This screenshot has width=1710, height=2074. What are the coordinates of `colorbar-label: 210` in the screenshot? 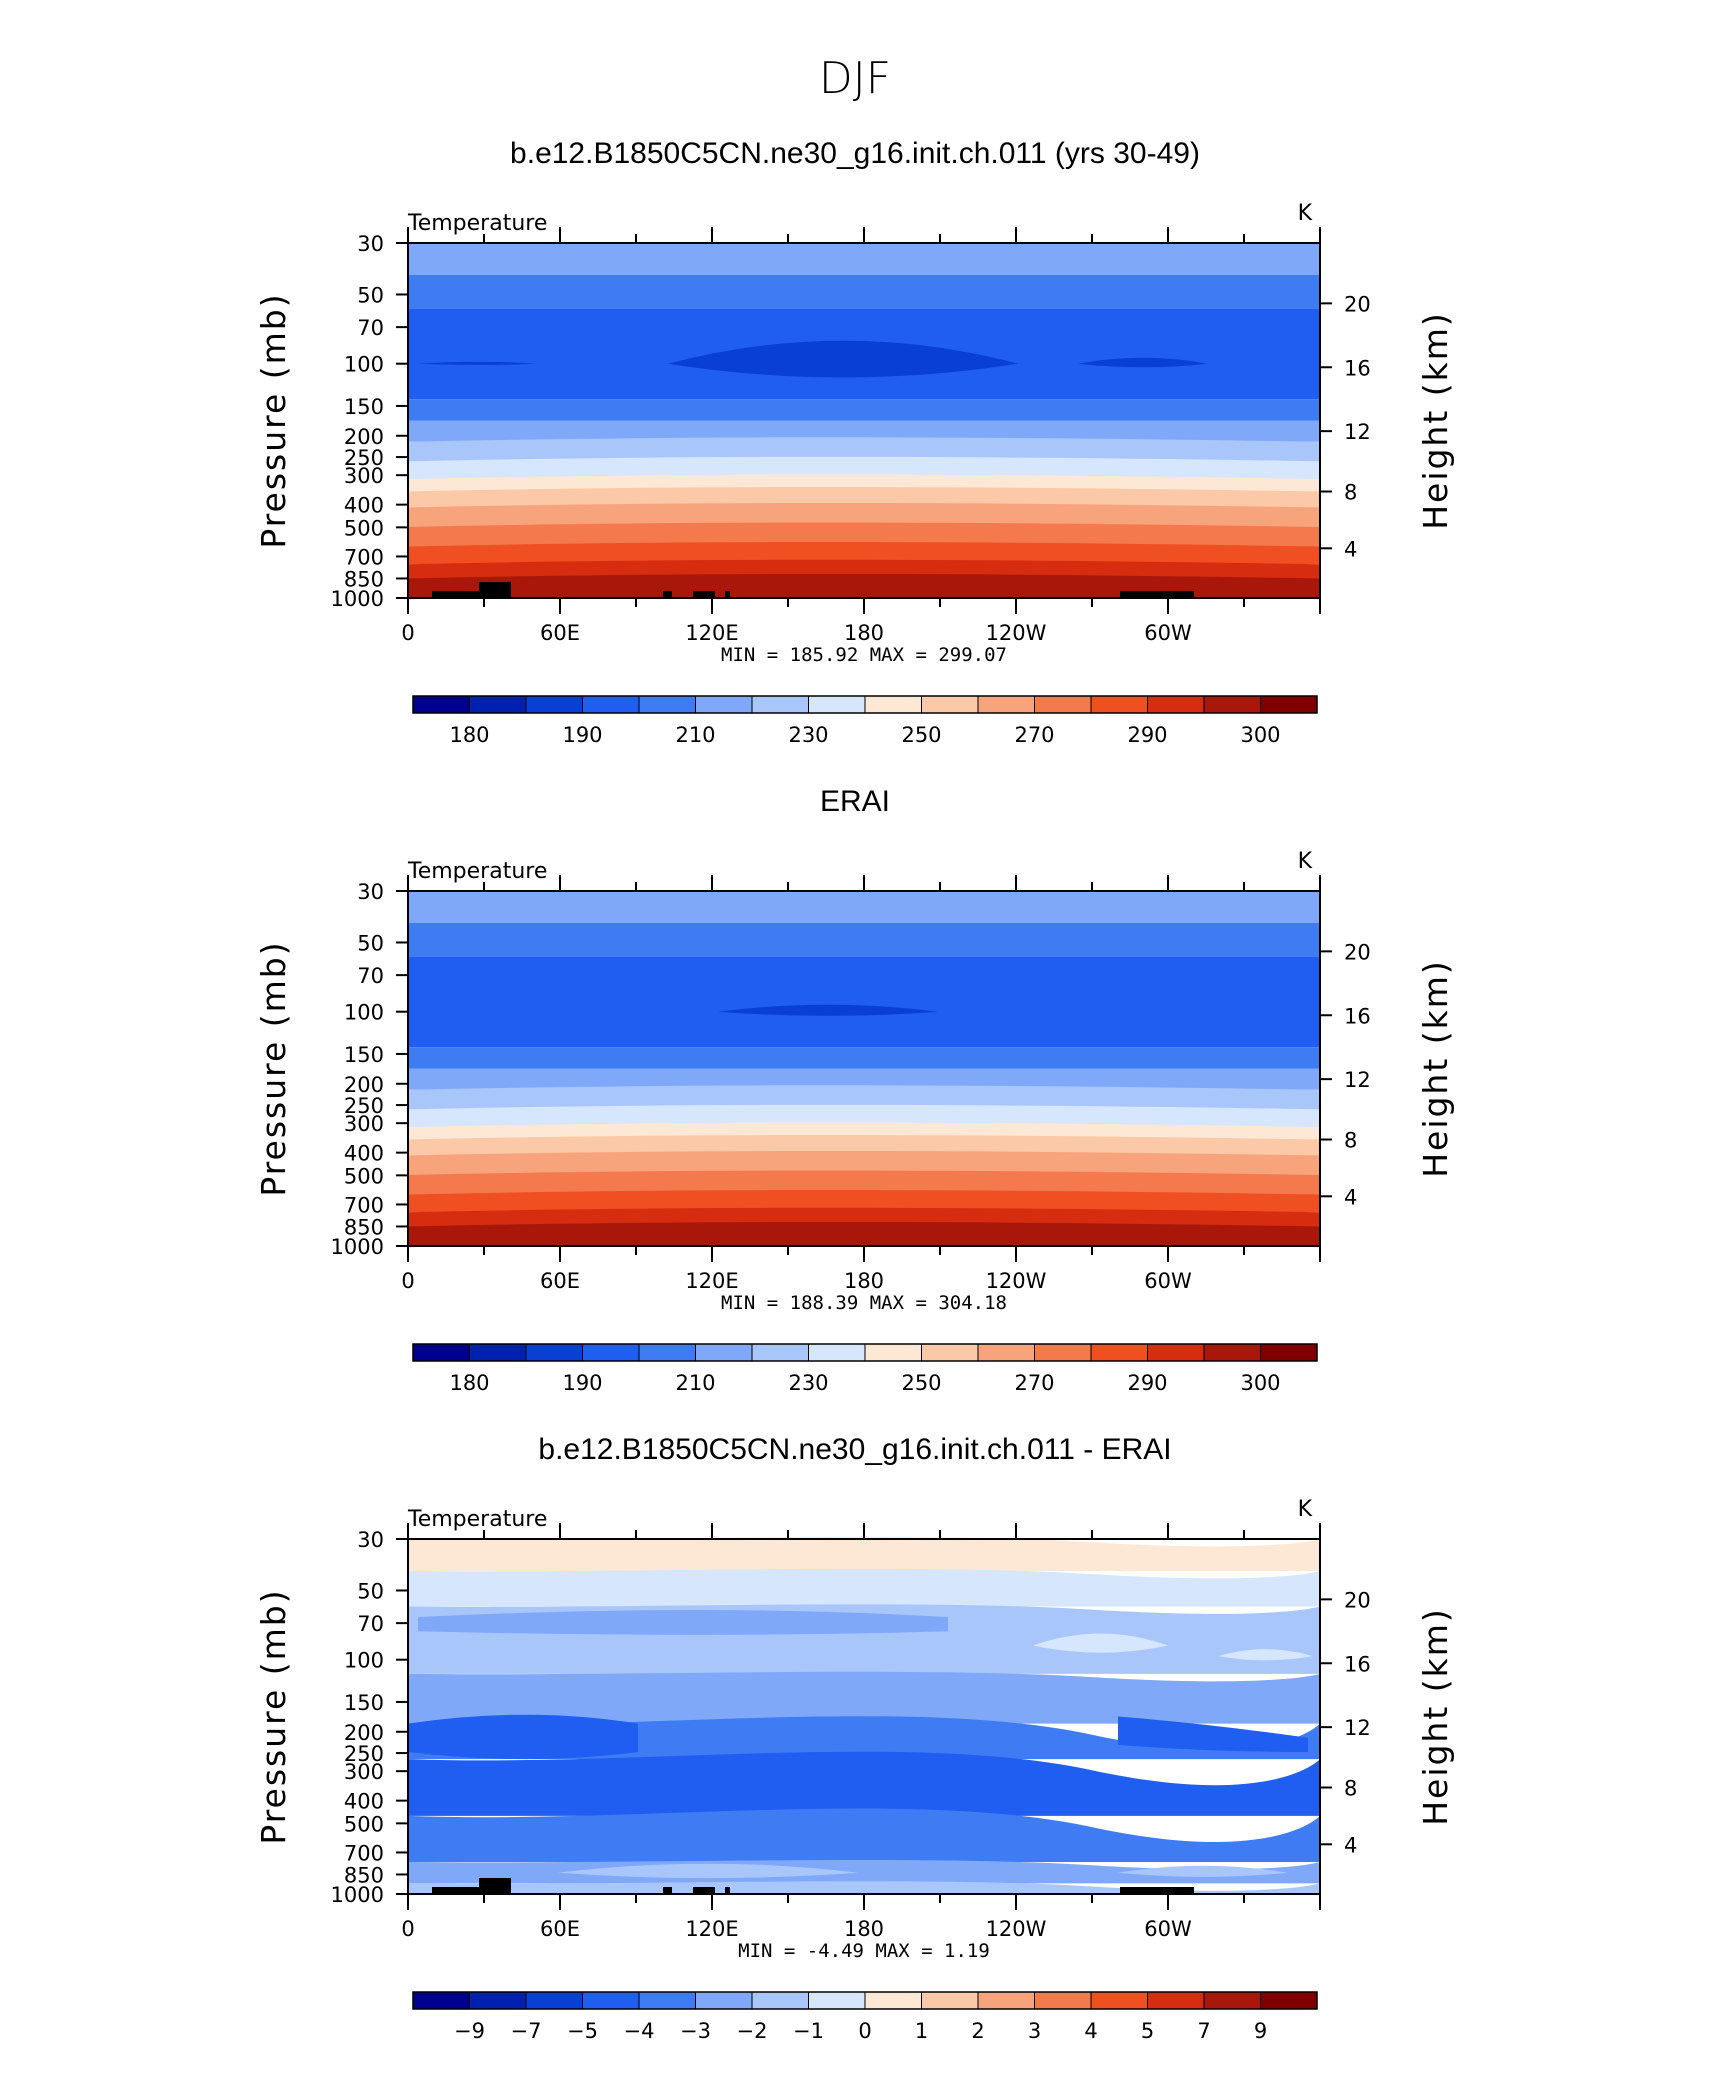 It's located at (695, 1383).